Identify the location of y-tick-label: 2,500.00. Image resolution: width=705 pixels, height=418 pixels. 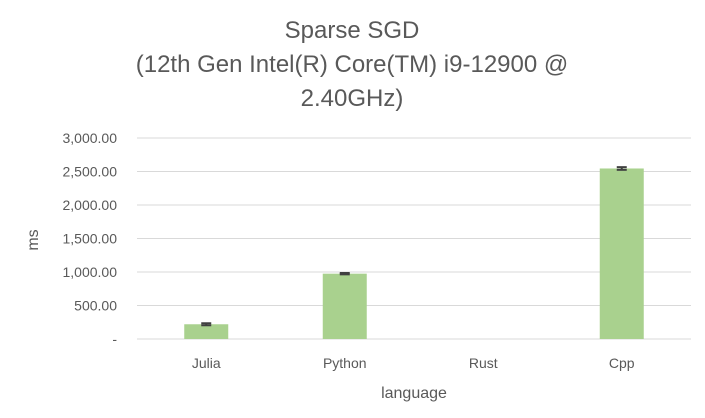
(90, 172).